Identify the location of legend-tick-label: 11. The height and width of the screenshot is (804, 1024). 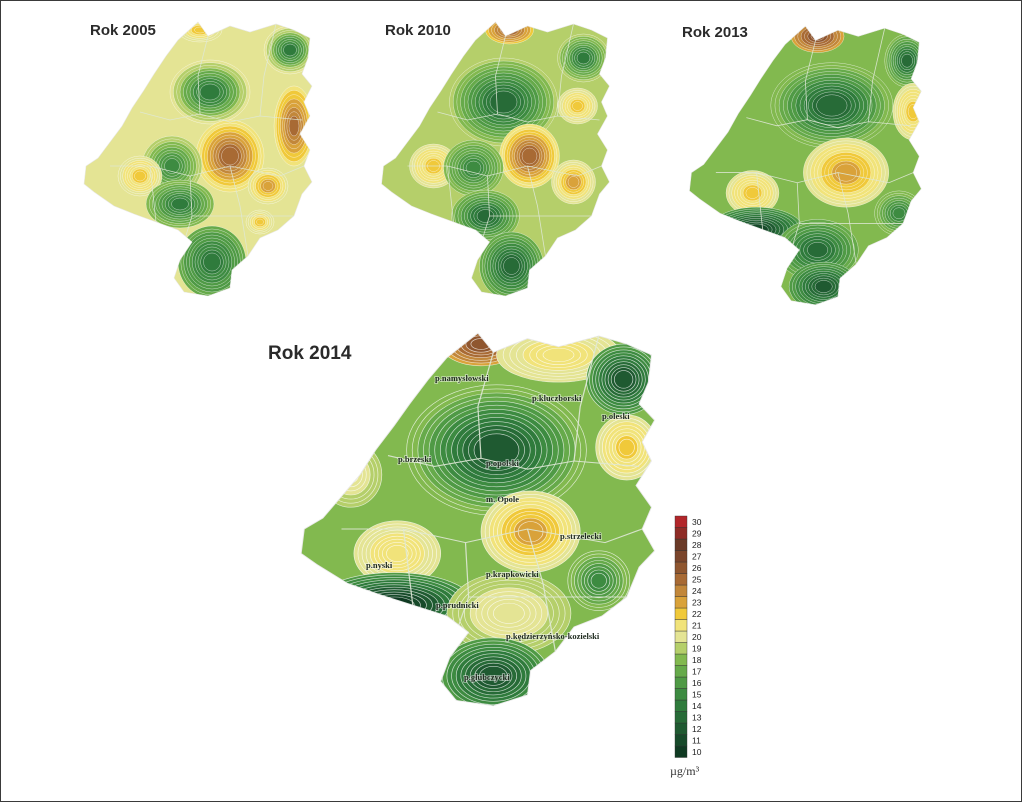
(696, 741).